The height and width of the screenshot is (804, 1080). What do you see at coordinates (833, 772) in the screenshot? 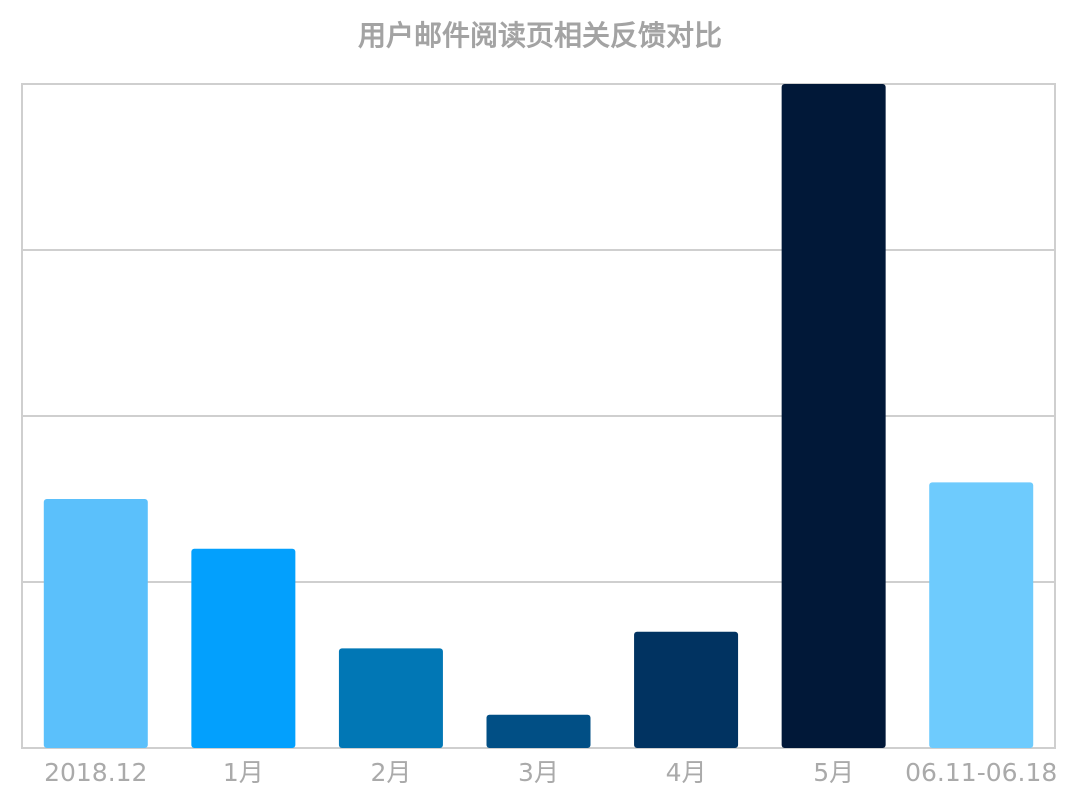
I see `x-tick-label: 5月` at bounding box center [833, 772].